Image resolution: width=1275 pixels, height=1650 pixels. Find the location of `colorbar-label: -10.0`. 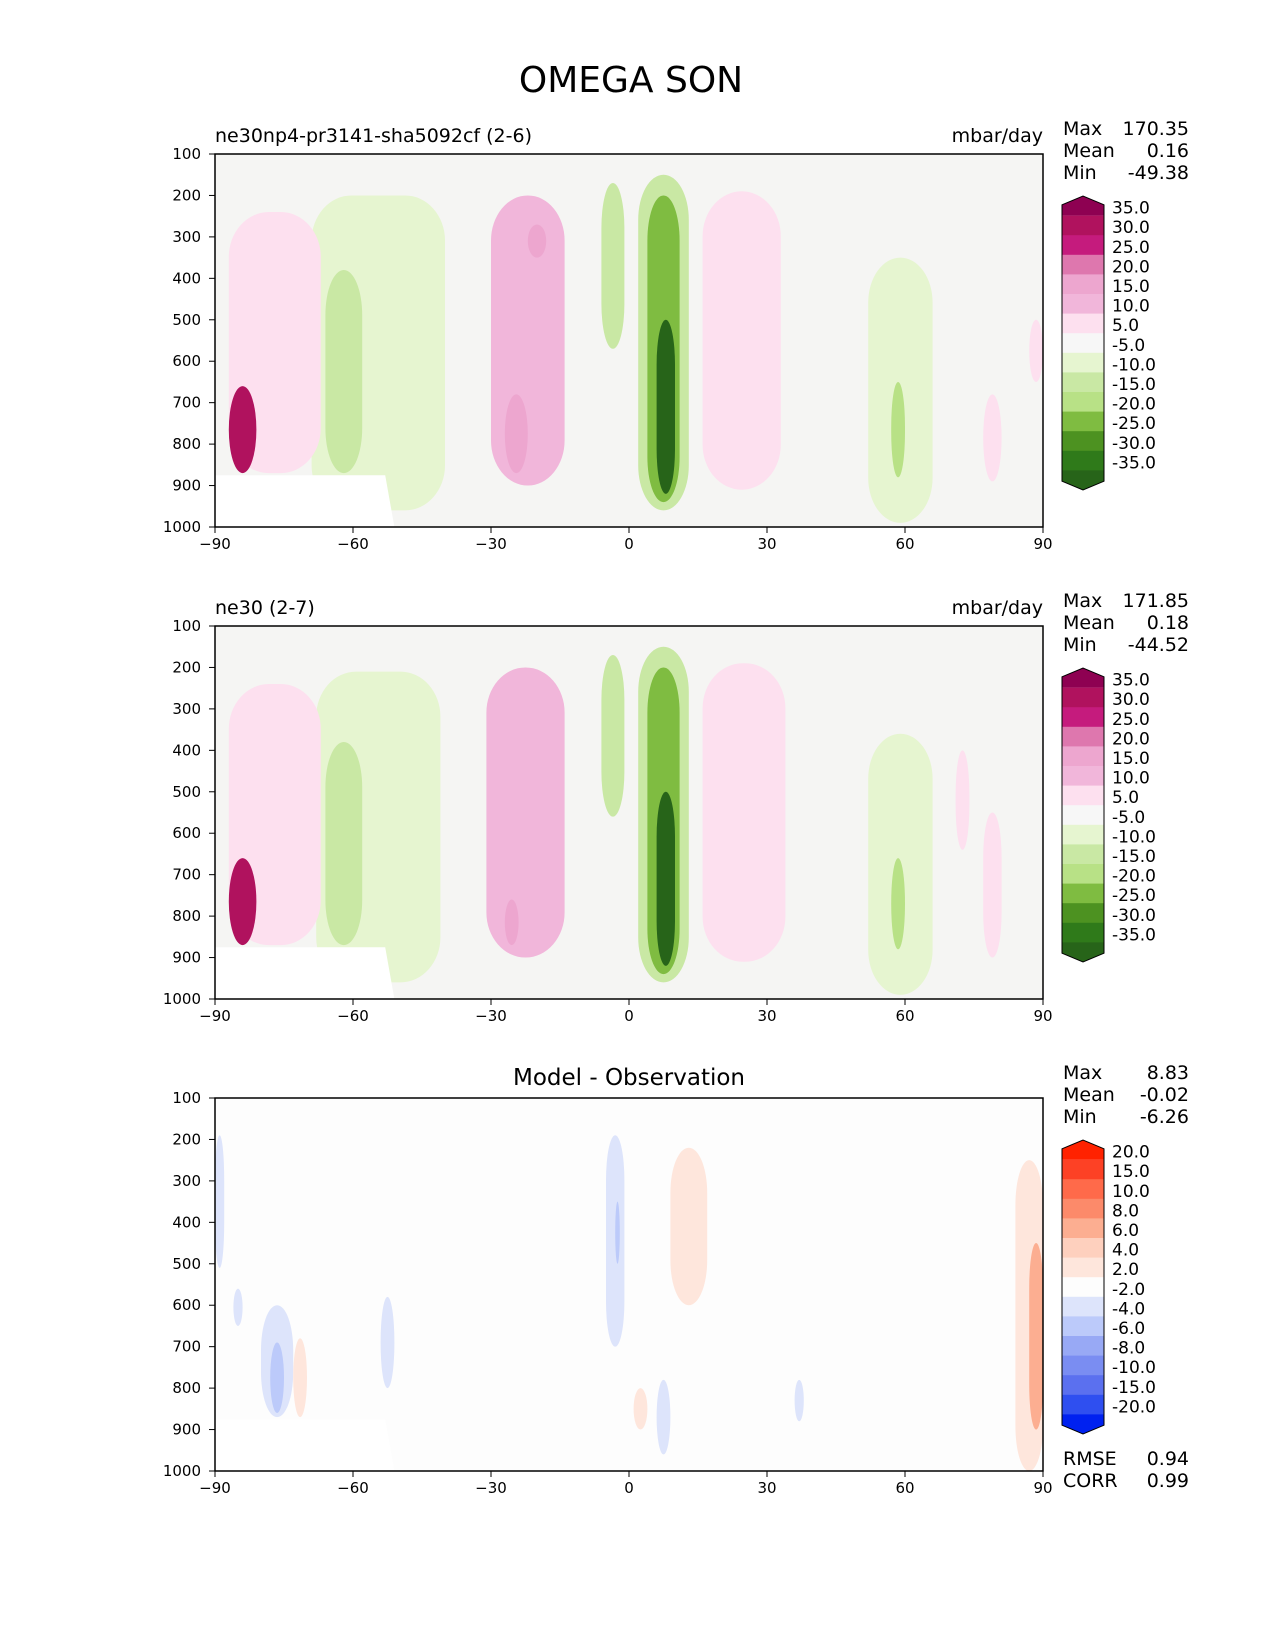

colorbar-label: -10.0 is located at coordinates (1134, 837).